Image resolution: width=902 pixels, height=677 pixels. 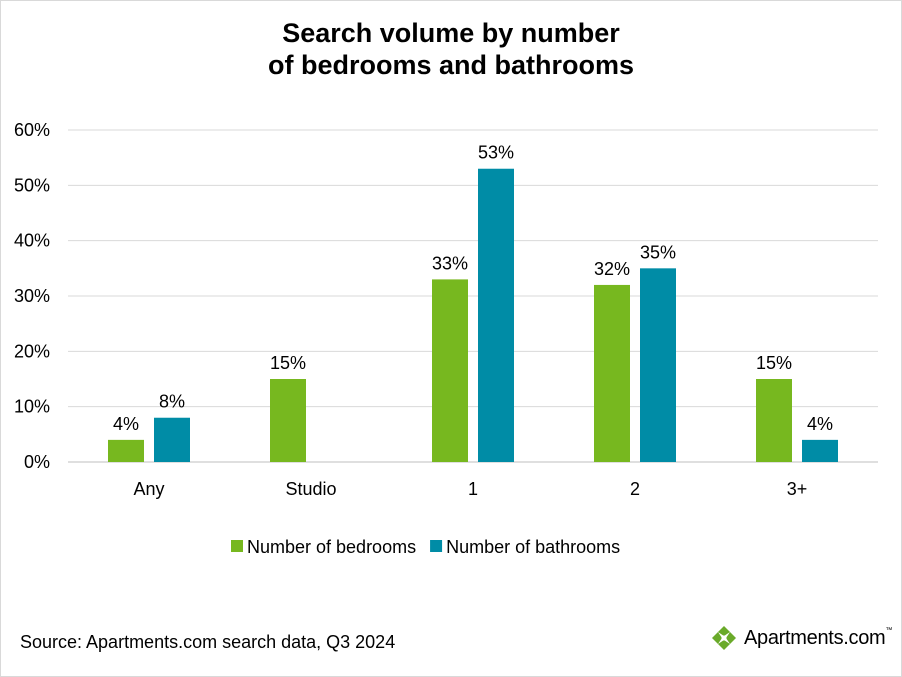 What do you see at coordinates (32, 407) in the screenshot?
I see `y-tick-label: 10%` at bounding box center [32, 407].